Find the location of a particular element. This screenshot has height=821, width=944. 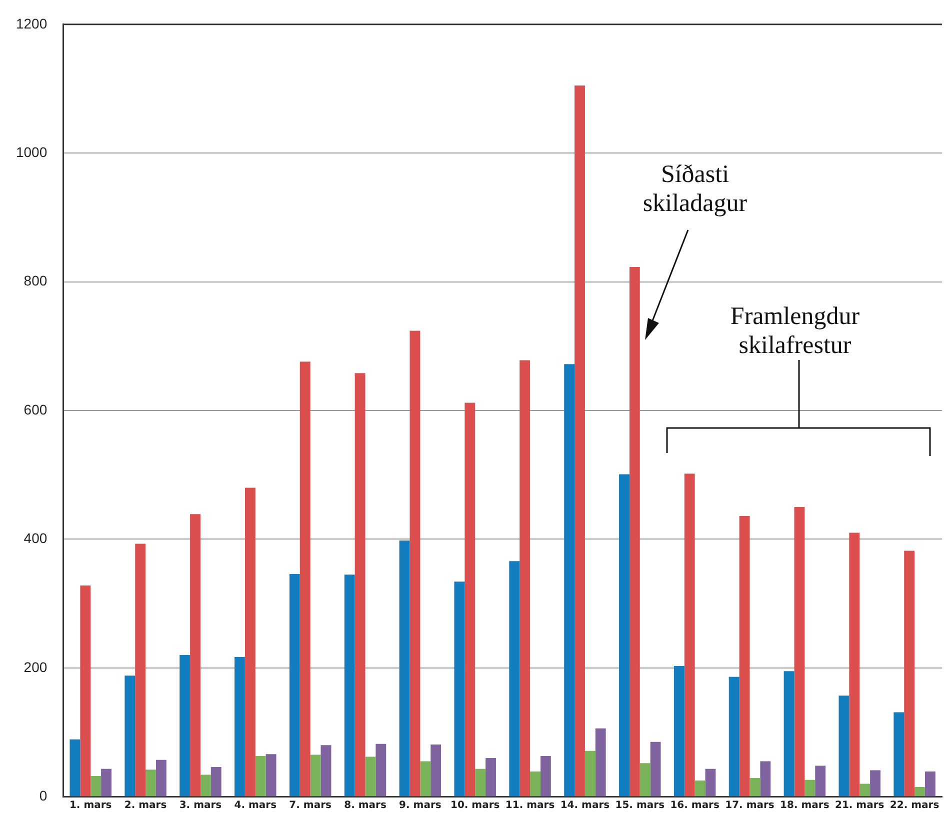

x-tick-label: 15. mars is located at coordinates (640, 806).